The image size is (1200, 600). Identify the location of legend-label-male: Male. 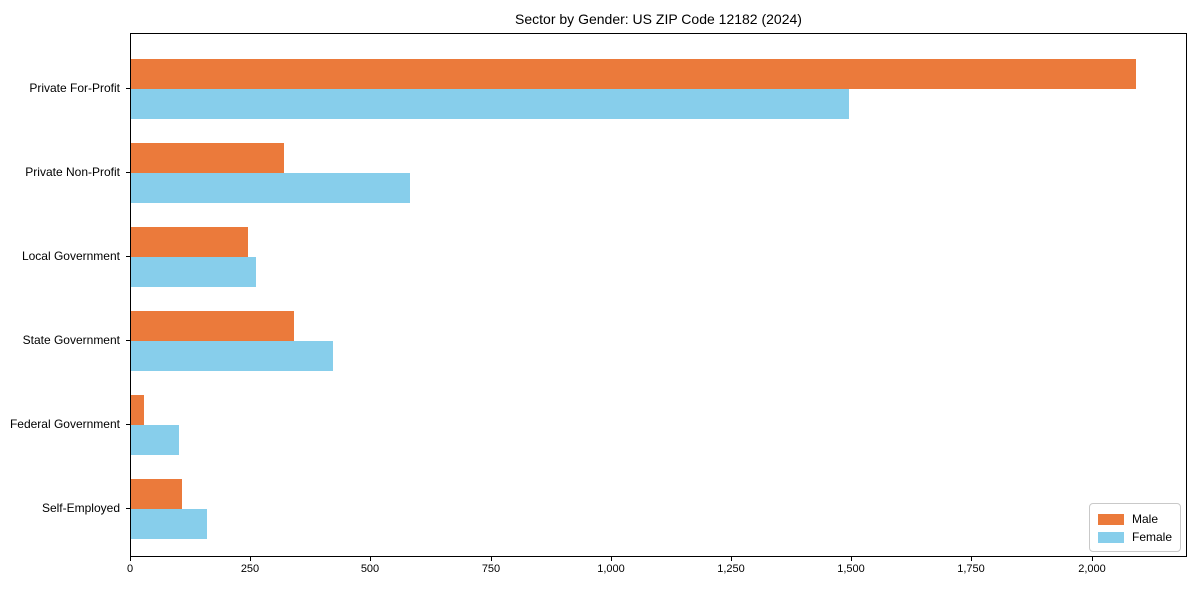
(1145, 519).